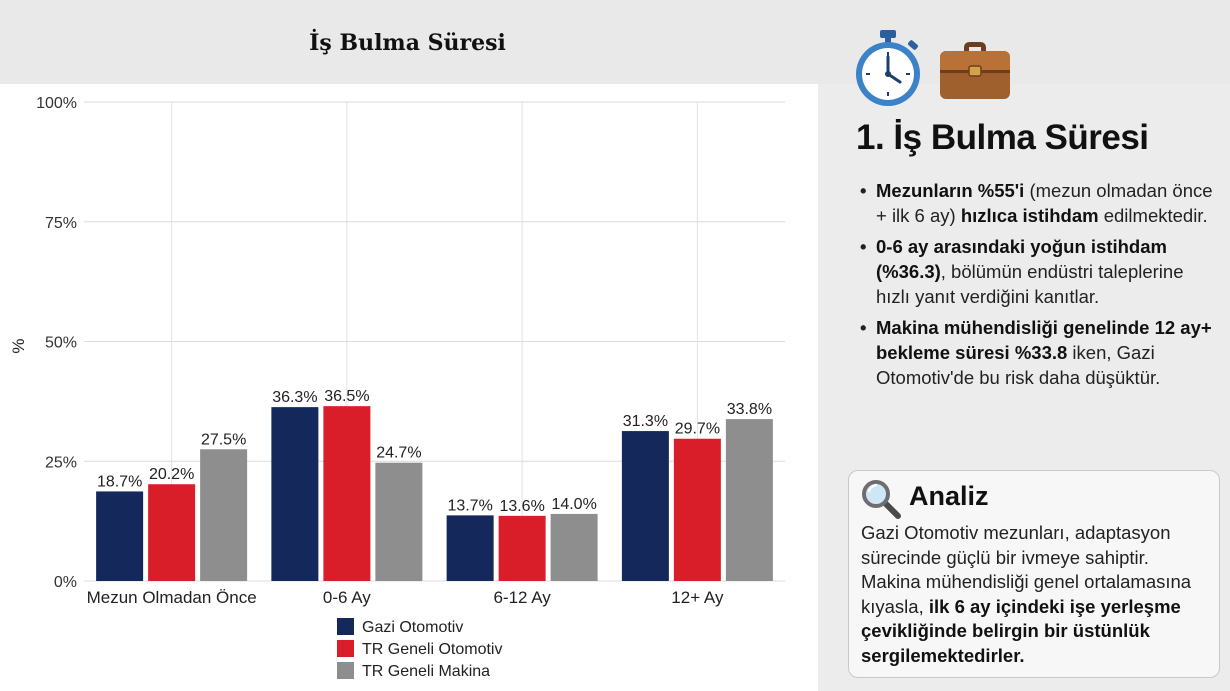 The width and height of the screenshot is (1230, 691). Describe the element at coordinates (615, 42) in the screenshot. I see `title-band` at that location.